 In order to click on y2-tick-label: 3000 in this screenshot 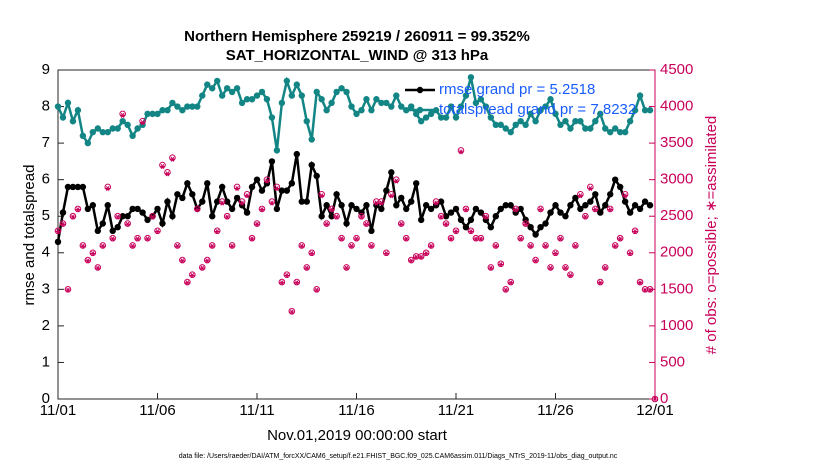, I will do `click(676, 179)`.